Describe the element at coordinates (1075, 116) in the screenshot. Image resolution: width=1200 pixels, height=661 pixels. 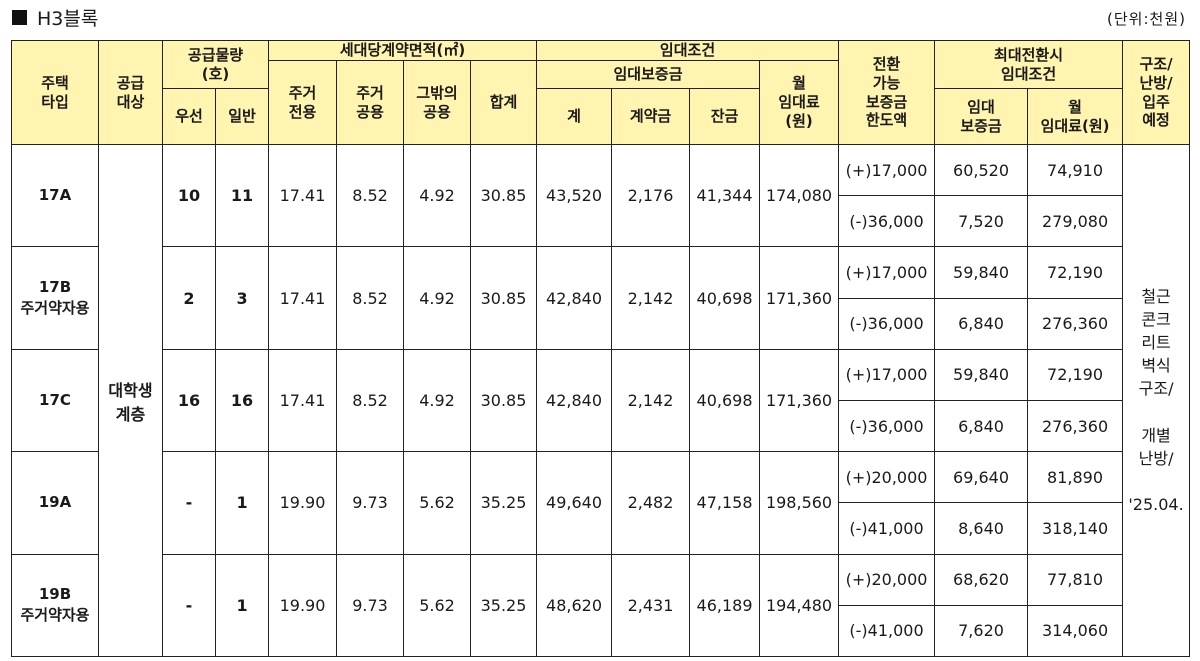
I see `header-max-monthly: 월 임대료(원)` at that location.